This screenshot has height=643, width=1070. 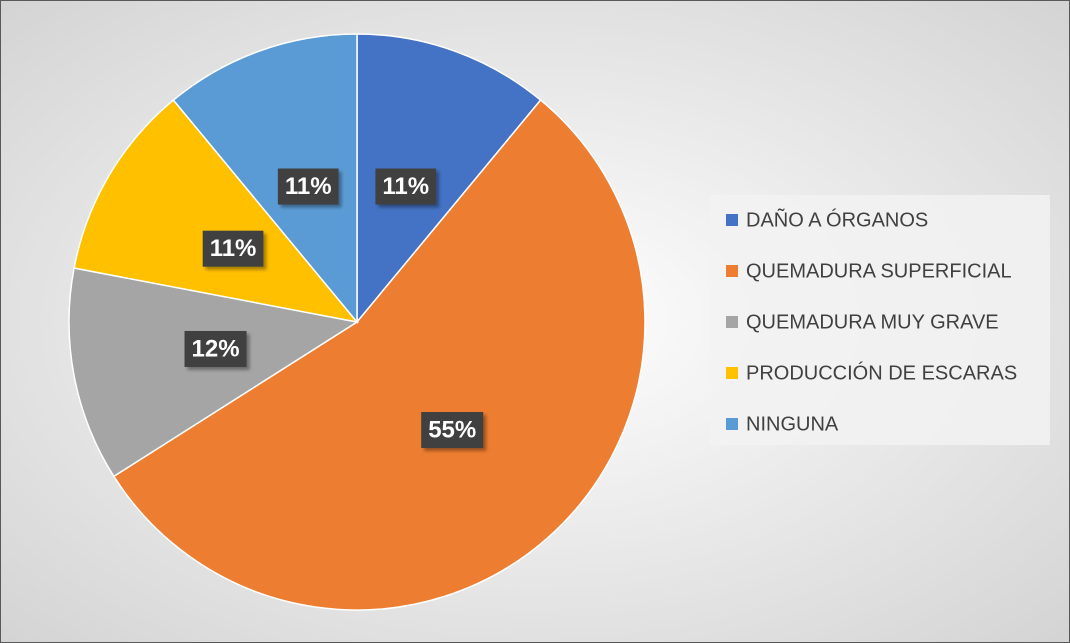 I want to click on data-label: 55%, so click(x=452, y=430).